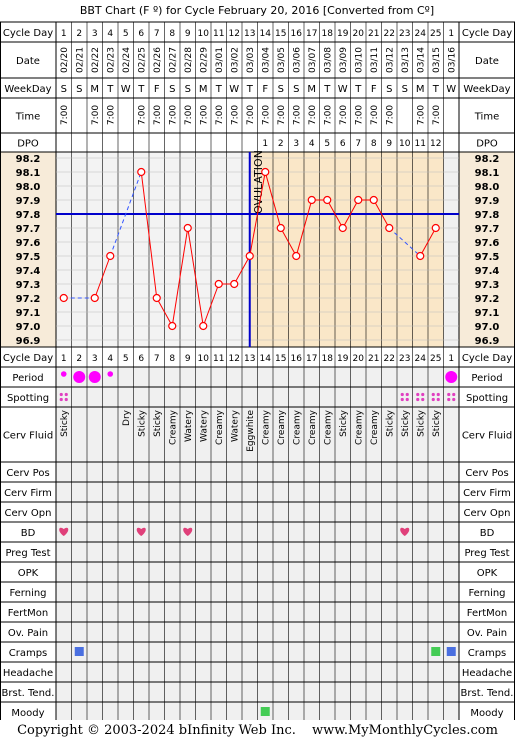 This screenshot has height=742, width=515. I want to click on cycle-day-row-label-left: Cycle Day, so click(28, 33).